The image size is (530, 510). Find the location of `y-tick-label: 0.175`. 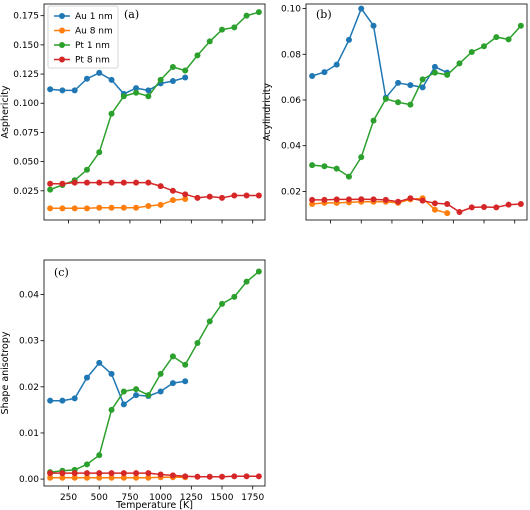

y-tick-label: 0.175 is located at coordinates (26, 17).